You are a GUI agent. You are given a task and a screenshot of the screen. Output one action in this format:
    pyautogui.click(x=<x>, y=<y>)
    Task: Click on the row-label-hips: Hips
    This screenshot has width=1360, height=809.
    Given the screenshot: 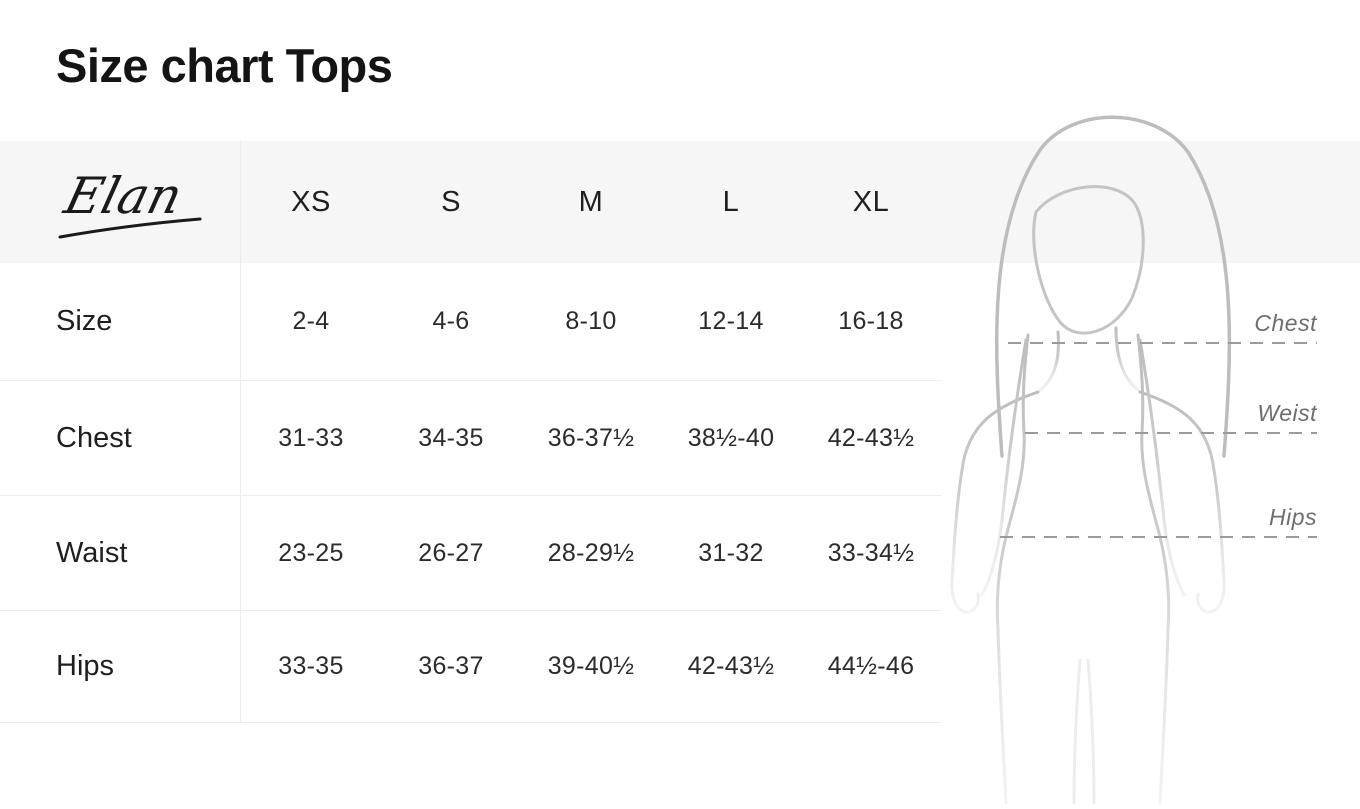 What is the action you would take?
    pyautogui.click(x=120, y=666)
    